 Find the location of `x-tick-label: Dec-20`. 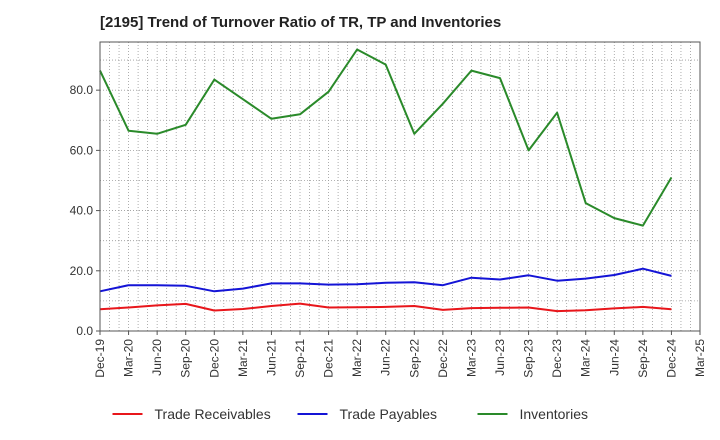

x-tick-label: Dec-20 is located at coordinates (214, 358).